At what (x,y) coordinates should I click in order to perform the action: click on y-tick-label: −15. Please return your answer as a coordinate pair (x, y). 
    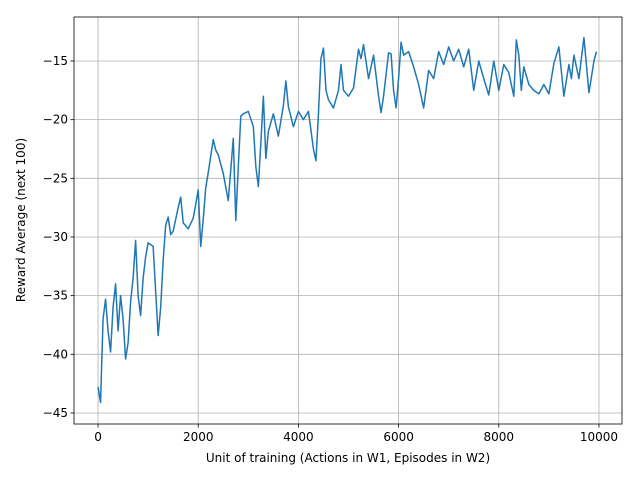
    Looking at the image, I should click on (55, 61).